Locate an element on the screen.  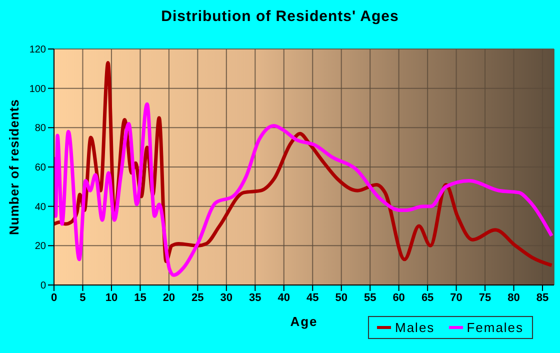
x-tick-label: 15 is located at coordinates (140, 298).